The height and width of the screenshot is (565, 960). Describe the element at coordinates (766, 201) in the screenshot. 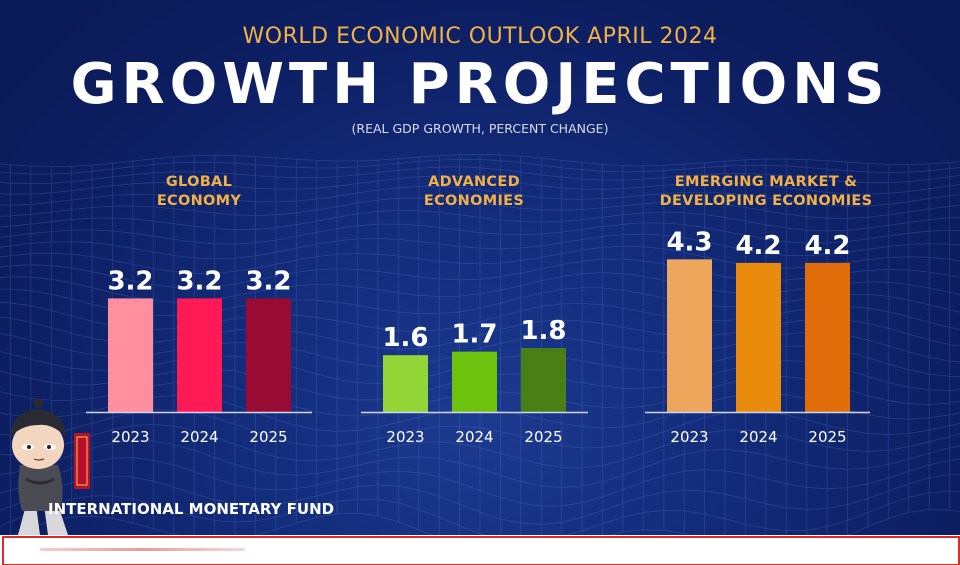

I see `panel-title-line: DEVELOPING ECONOMIES` at that location.